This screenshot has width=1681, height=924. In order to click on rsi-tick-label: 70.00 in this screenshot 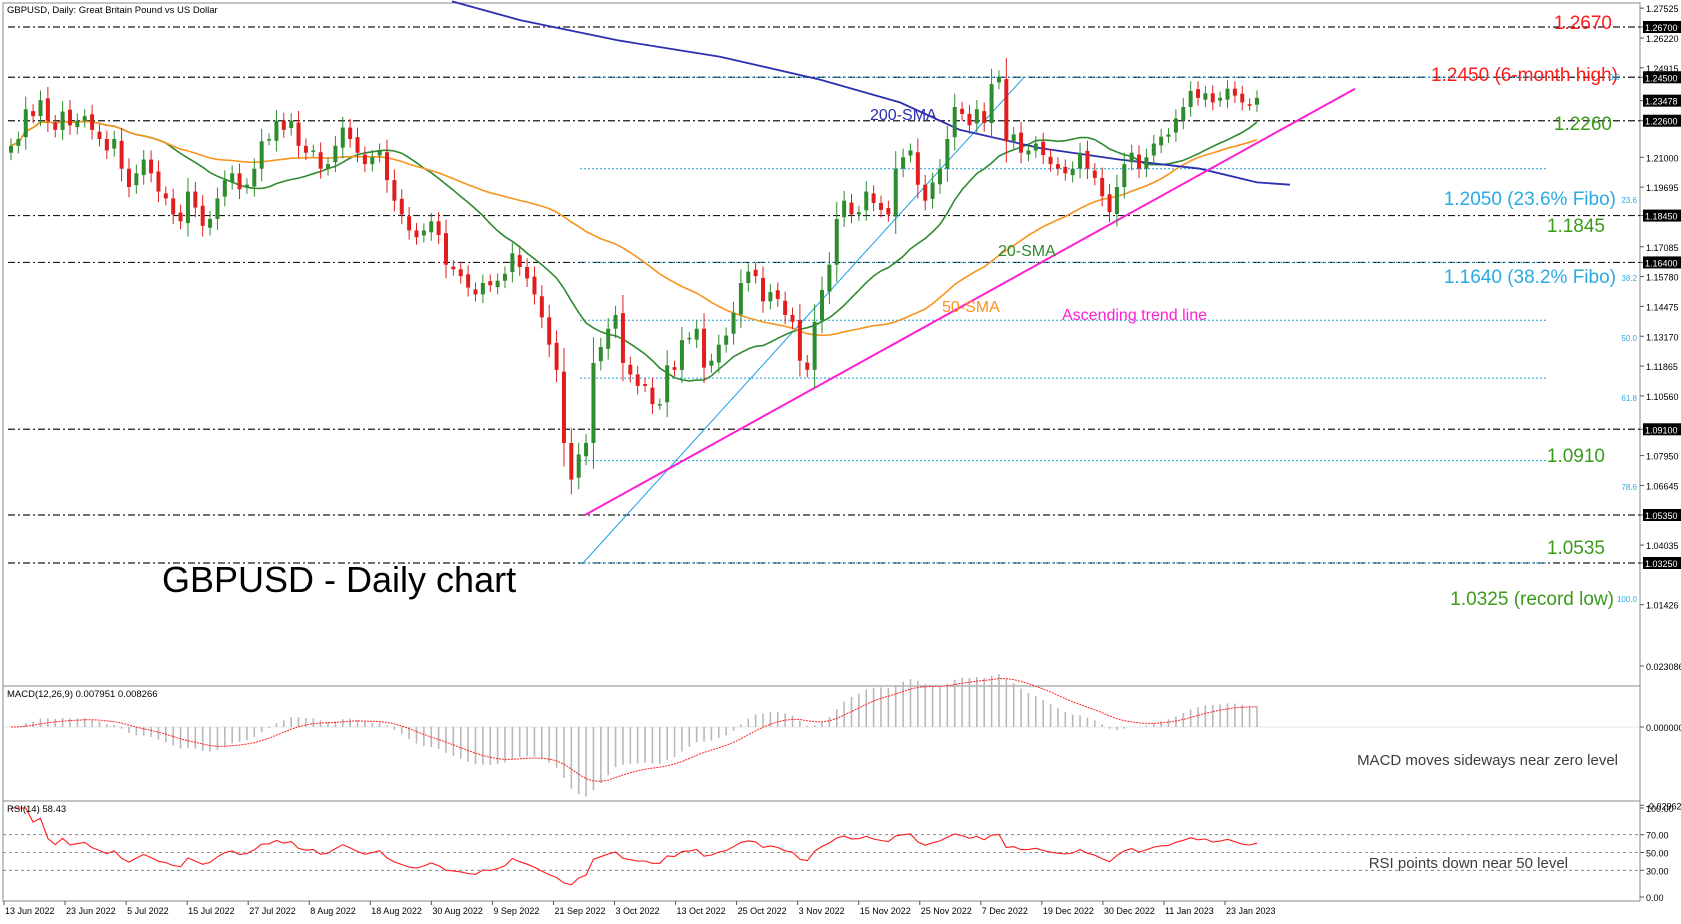, I will do `click(1657, 836)`.